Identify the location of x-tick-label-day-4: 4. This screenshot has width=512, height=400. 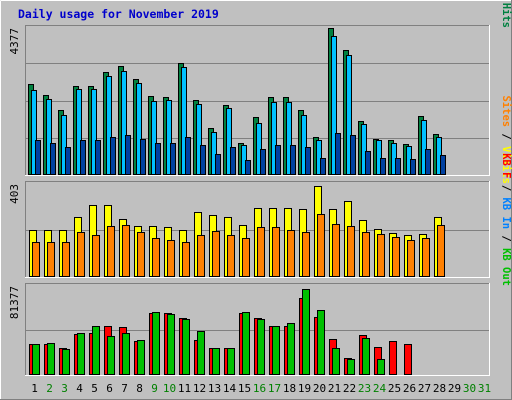
(79, 388).